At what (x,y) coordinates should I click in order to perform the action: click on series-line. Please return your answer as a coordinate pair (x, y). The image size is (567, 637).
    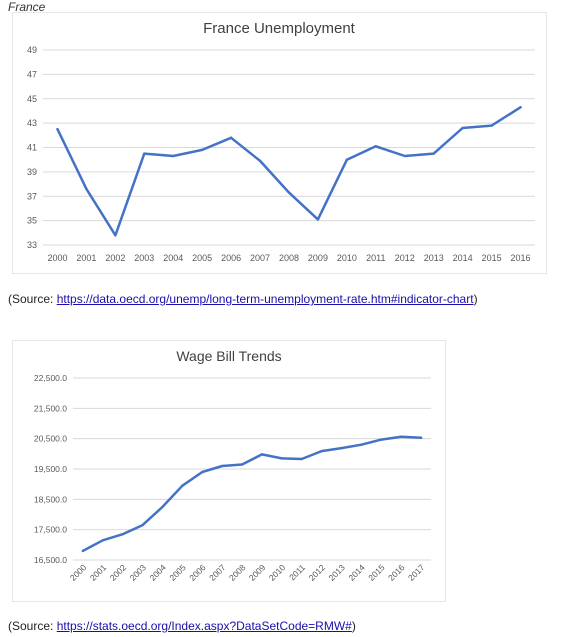
    Looking at the image, I should click on (252, 494).